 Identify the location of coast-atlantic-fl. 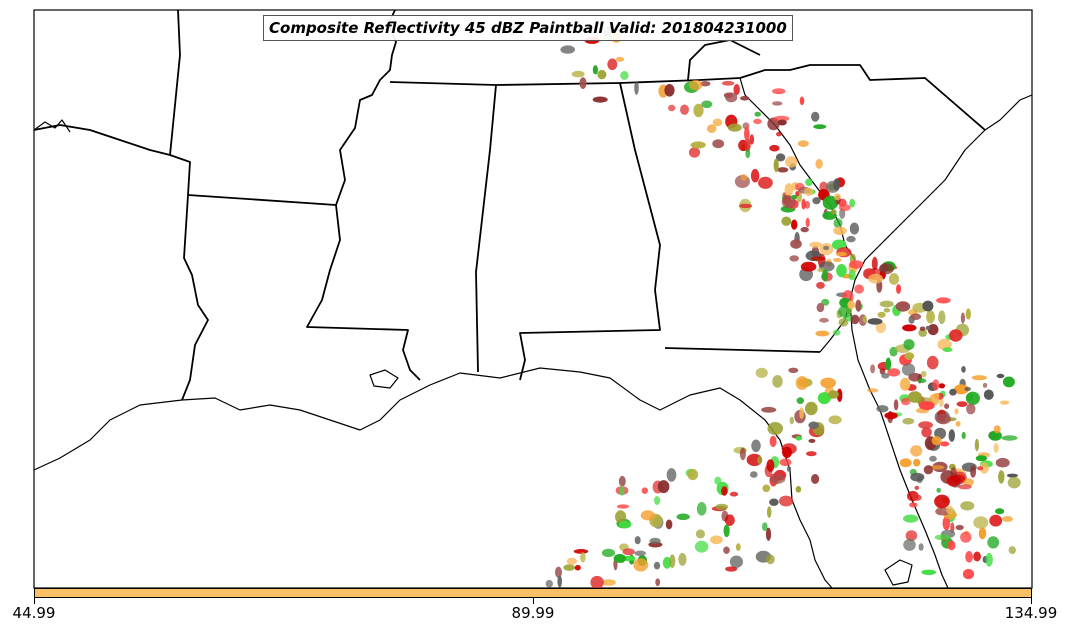
(899, 444).